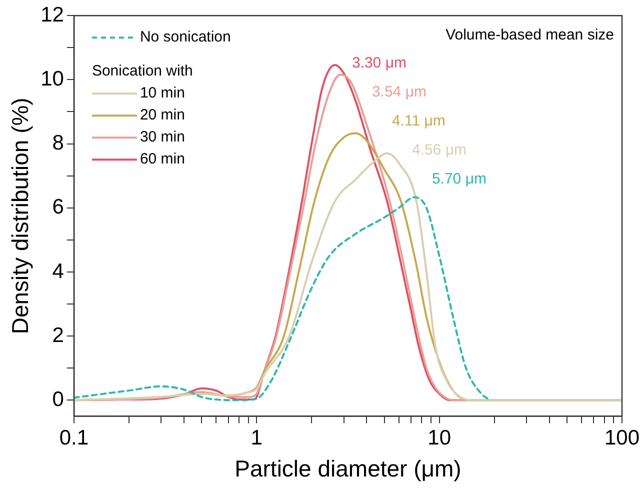 The width and height of the screenshot is (644, 488). What do you see at coordinates (58, 143) in the screenshot?
I see `y-tick-label: 8` at bounding box center [58, 143].